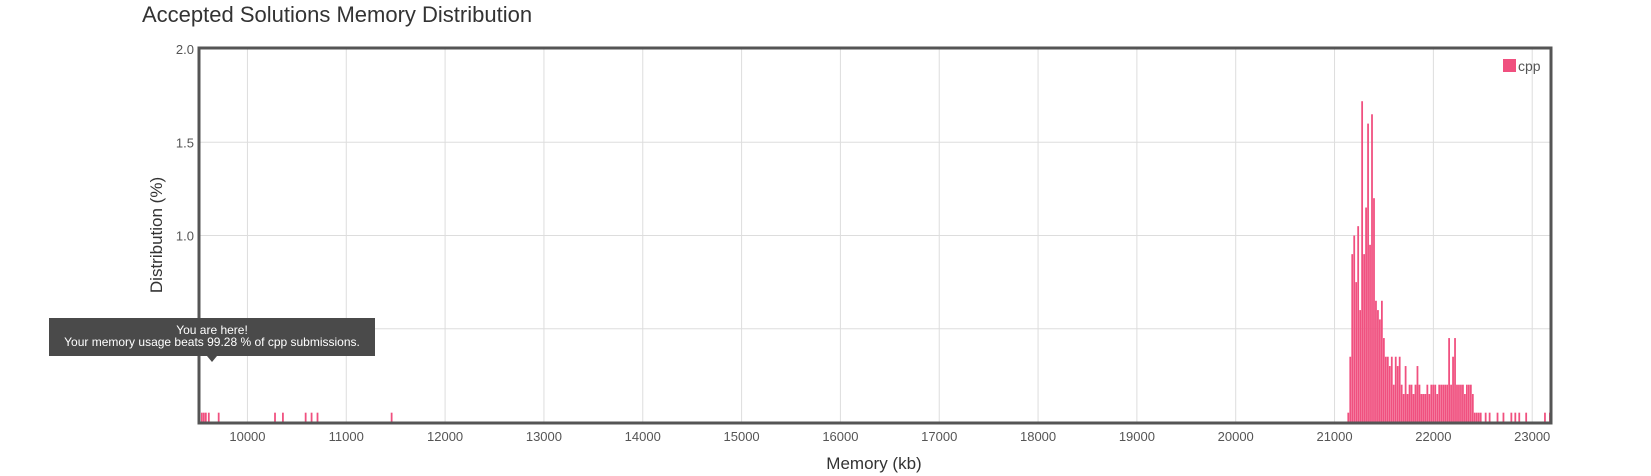 This screenshot has height=476, width=1651. I want to click on x-tick-label: 12000, so click(445, 436).